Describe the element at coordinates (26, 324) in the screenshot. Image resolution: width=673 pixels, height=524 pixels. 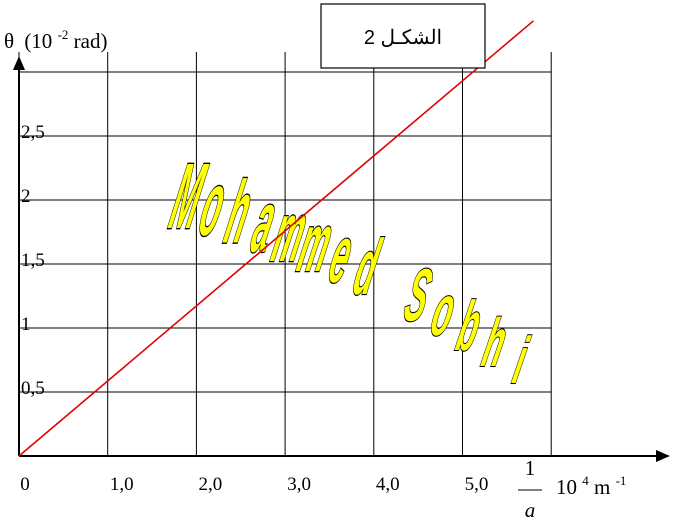
I see `y-tick-label: 1` at that location.